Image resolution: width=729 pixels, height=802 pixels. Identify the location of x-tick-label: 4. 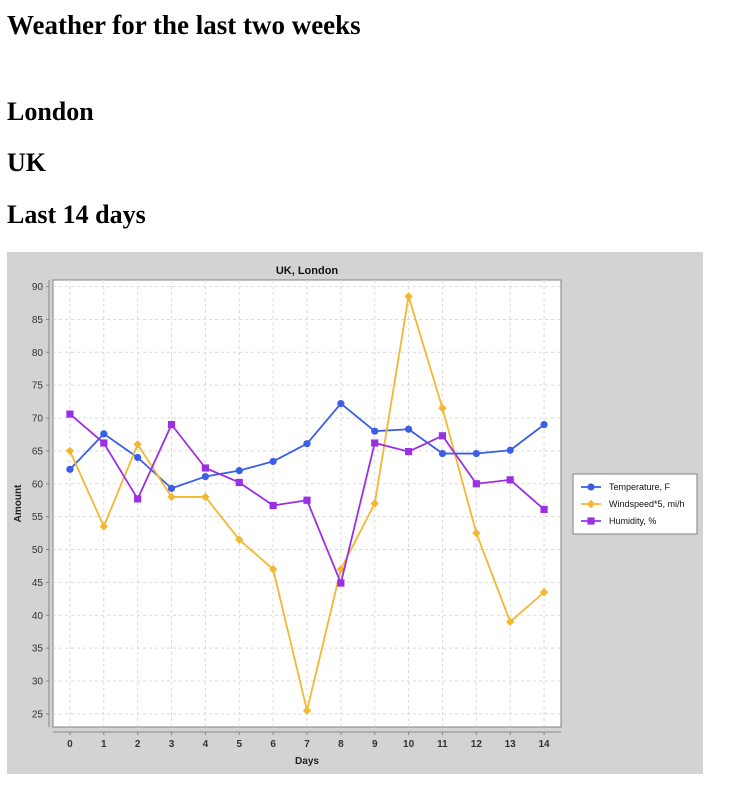
(206, 744).